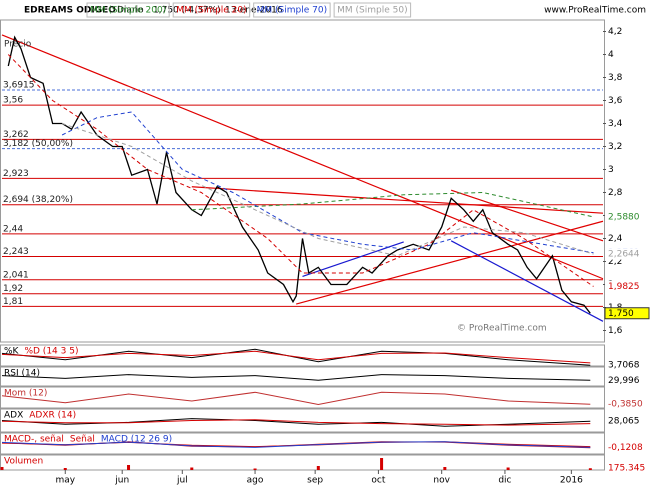 The image size is (650, 490). I want to click on legend-entry: ADX, so click(13, 416).